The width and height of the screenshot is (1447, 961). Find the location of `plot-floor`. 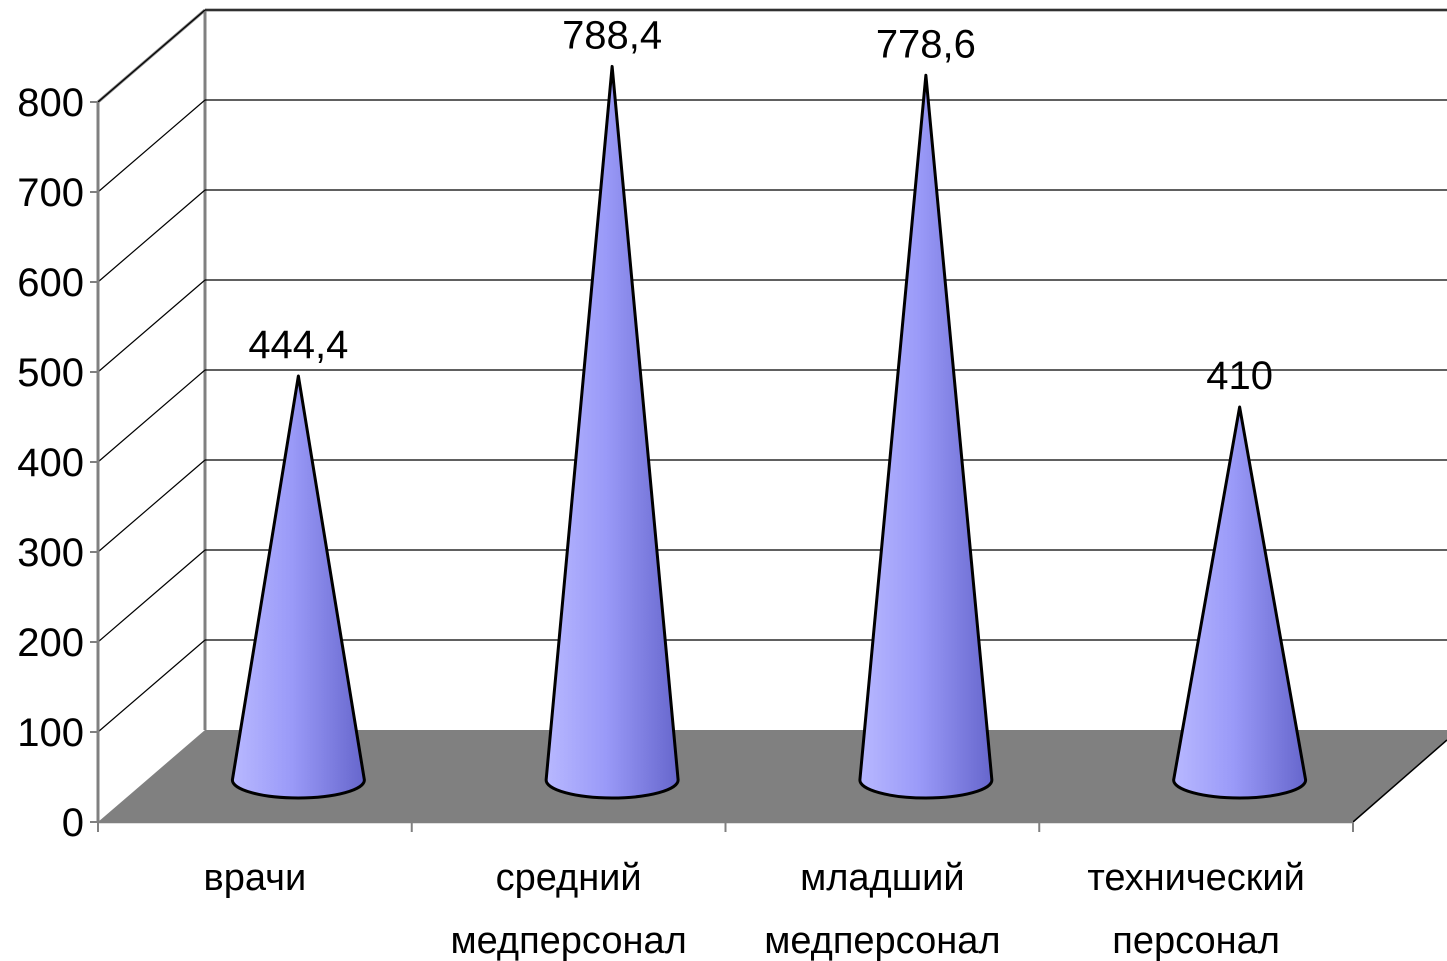

plot-floor is located at coordinates (772, 776).